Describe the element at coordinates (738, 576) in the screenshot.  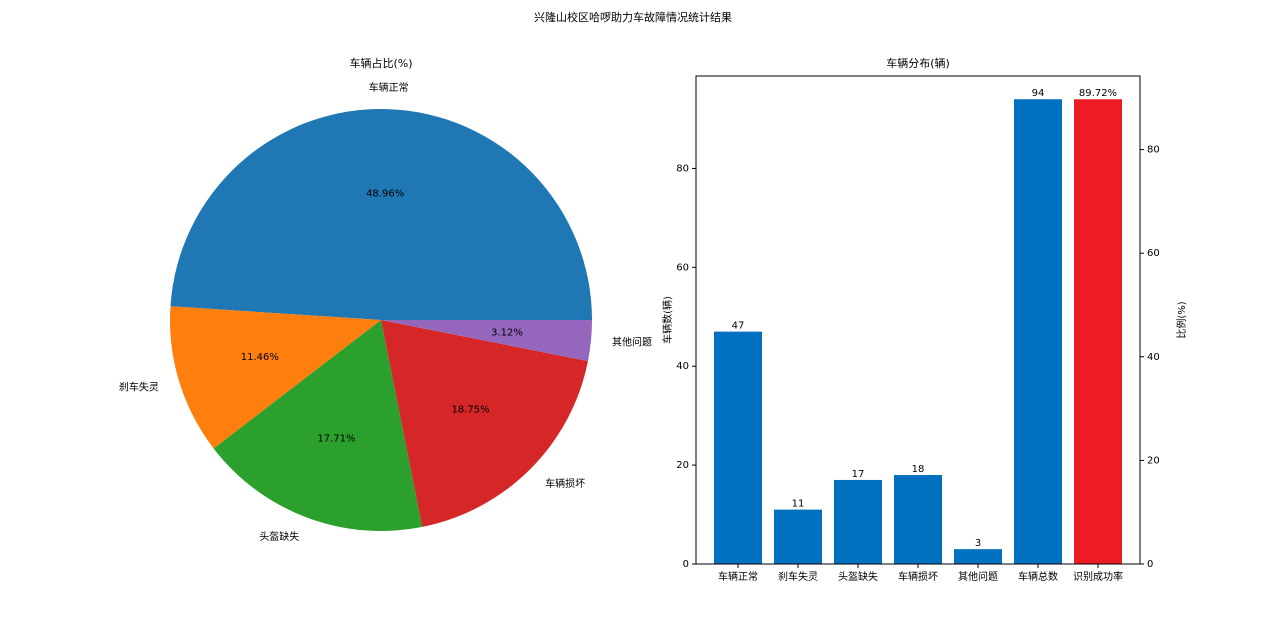
I see `x-tick-label: 车辆正常` at that location.